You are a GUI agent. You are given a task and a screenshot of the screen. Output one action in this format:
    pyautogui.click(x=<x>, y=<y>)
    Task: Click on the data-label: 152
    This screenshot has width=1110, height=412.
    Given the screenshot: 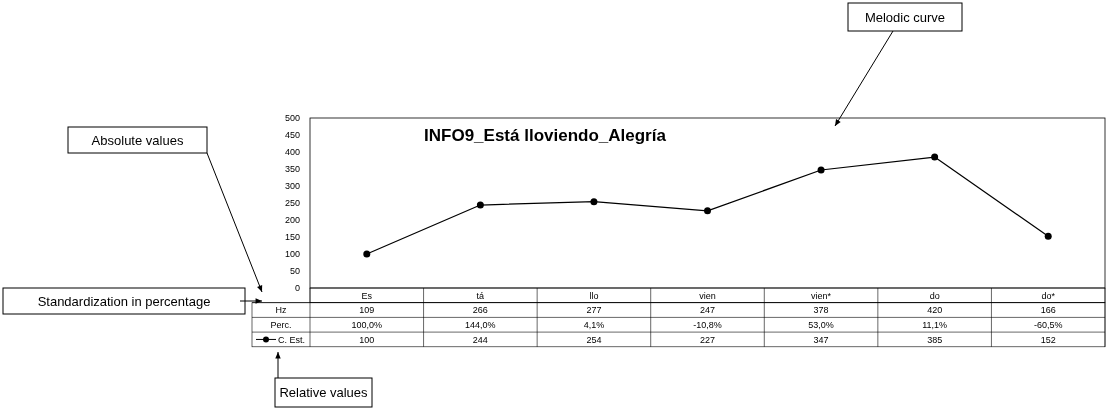 What is the action you would take?
    pyautogui.click(x=1048, y=339)
    